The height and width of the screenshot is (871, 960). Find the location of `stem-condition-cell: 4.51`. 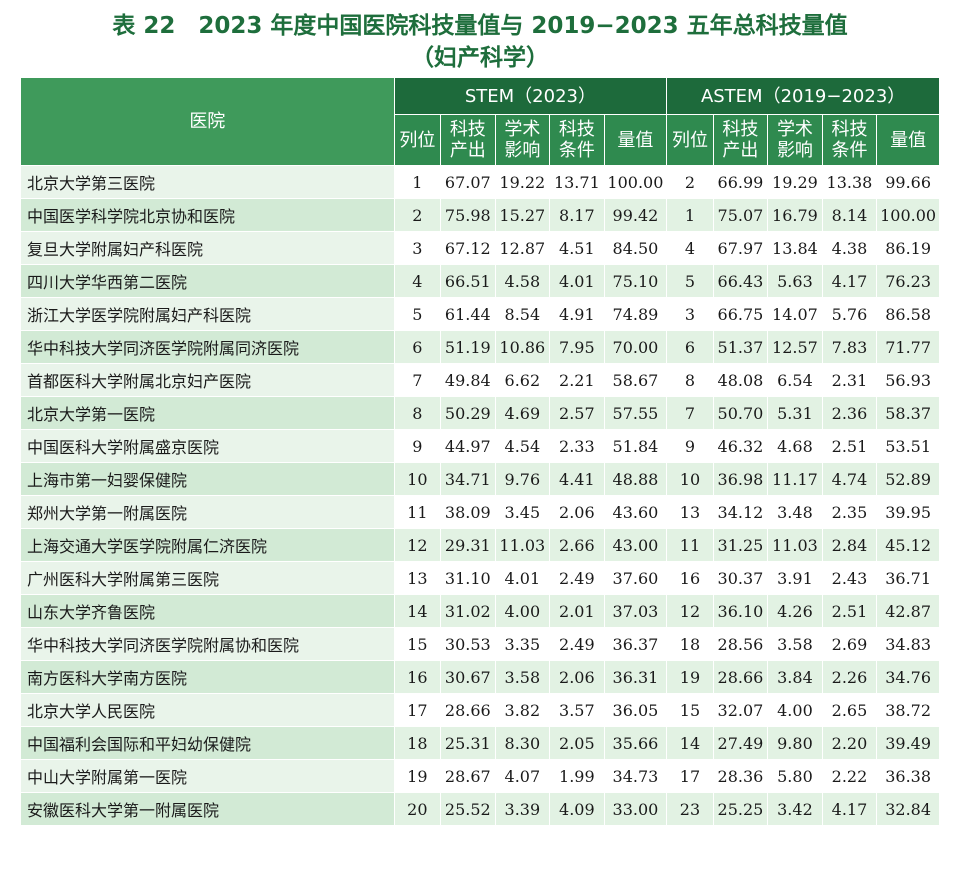

stem-condition-cell: 4.51 is located at coordinates (577, 248).